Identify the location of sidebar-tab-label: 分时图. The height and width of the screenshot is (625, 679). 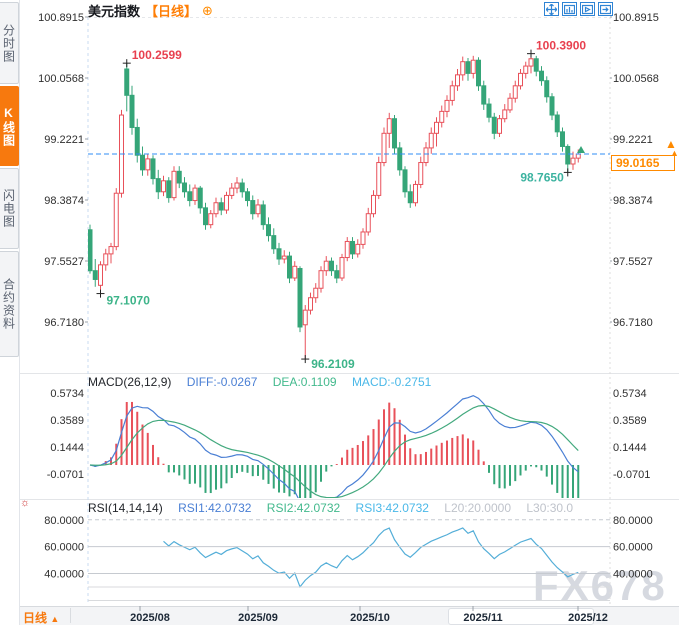
(8, 43).